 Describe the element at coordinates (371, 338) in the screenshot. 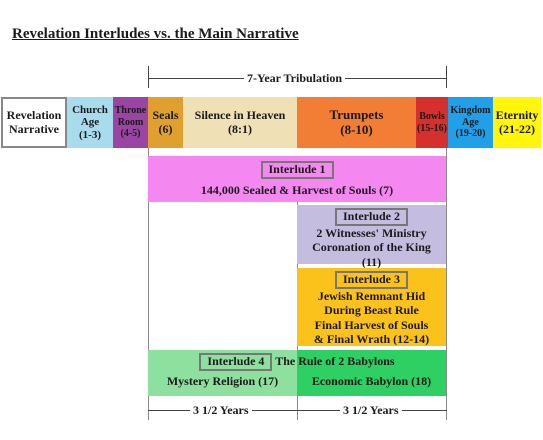

I see `interlude-3-line: & Final Wrath (12-14)` at that location.